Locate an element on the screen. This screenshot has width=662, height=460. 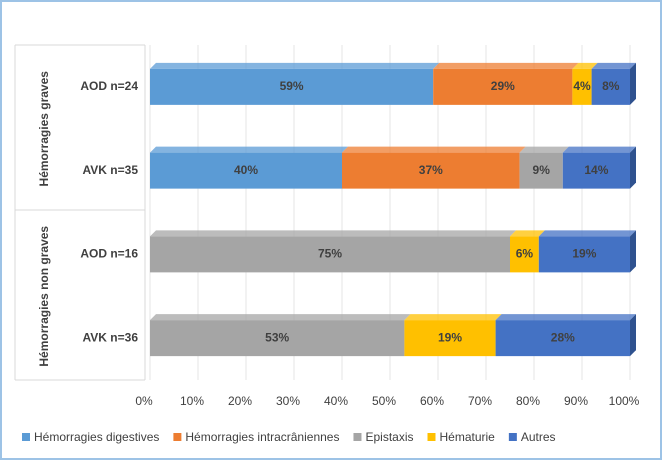
value-label: 40% is located at coordinates (246, 170).